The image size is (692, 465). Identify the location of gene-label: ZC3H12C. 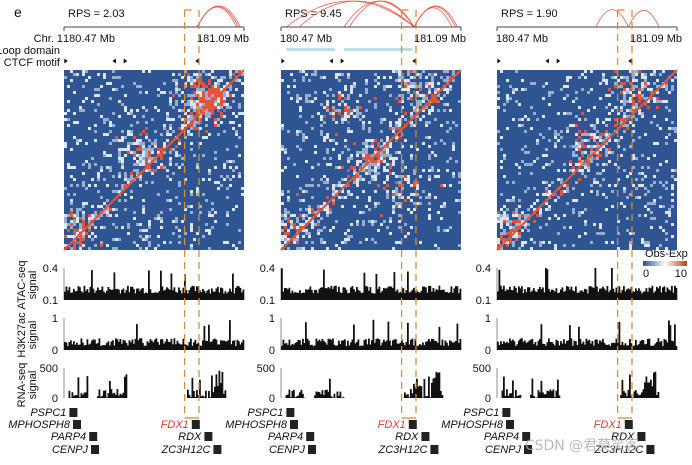
(618, 450).